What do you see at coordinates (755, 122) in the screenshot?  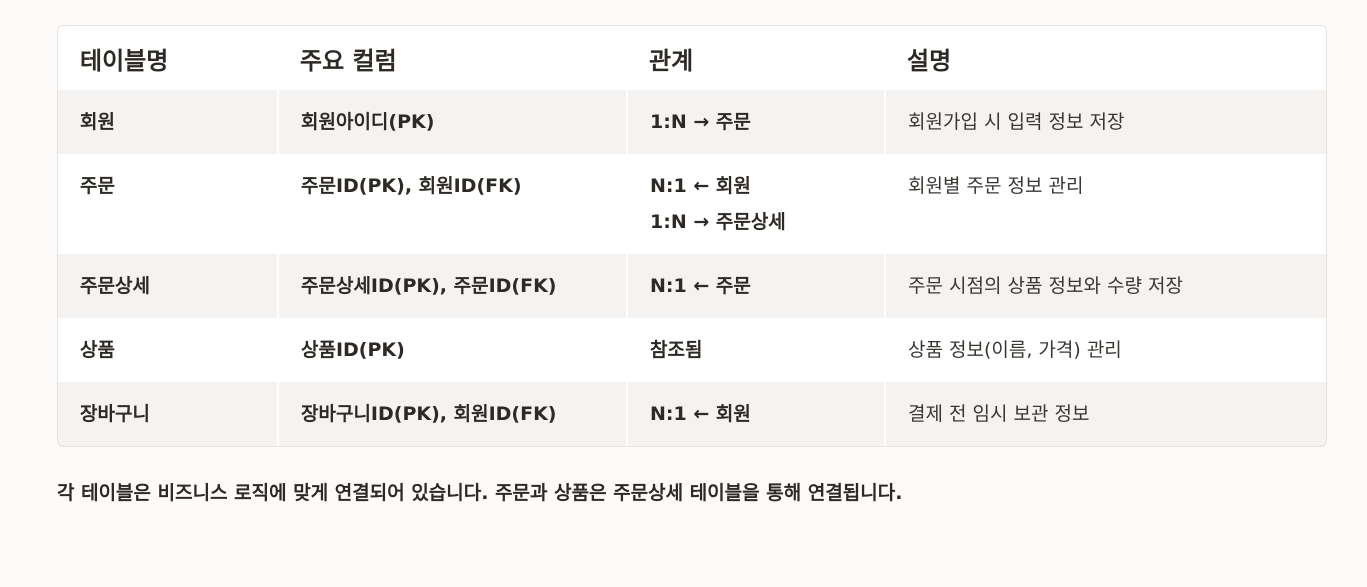 I see `cell-relation: 1:N → 주문` at bounding box center [755, 122].